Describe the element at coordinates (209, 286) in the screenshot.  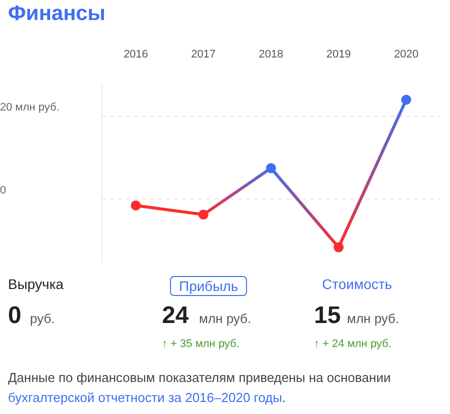
I see `text: Прибыль` at that location.